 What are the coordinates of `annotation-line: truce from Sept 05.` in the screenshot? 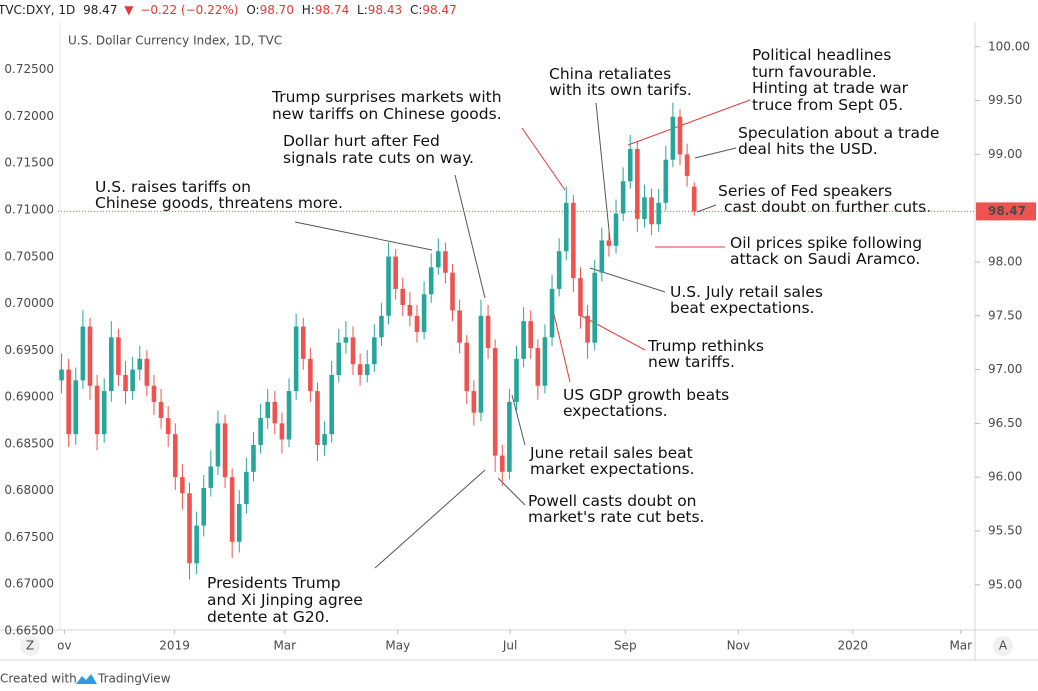 It's located at (827, 105).